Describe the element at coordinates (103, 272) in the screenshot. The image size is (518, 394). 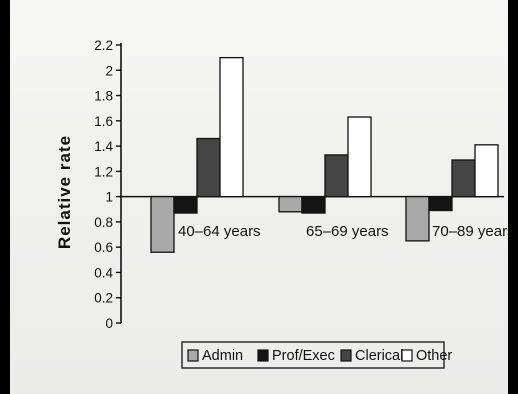
I see `y-tick-label: 0.4` at that location.